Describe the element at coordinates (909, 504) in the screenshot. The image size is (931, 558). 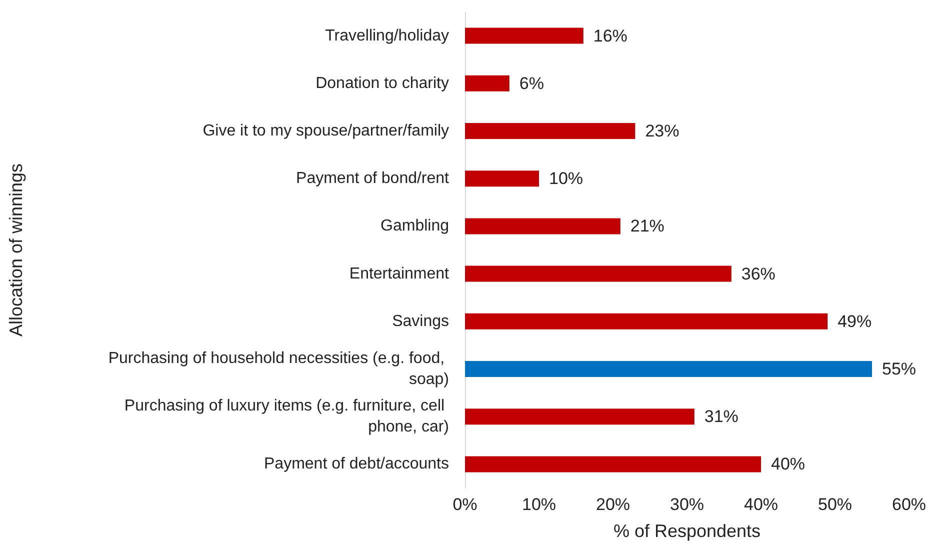
I see `x-tick-label: 60%` at that location.